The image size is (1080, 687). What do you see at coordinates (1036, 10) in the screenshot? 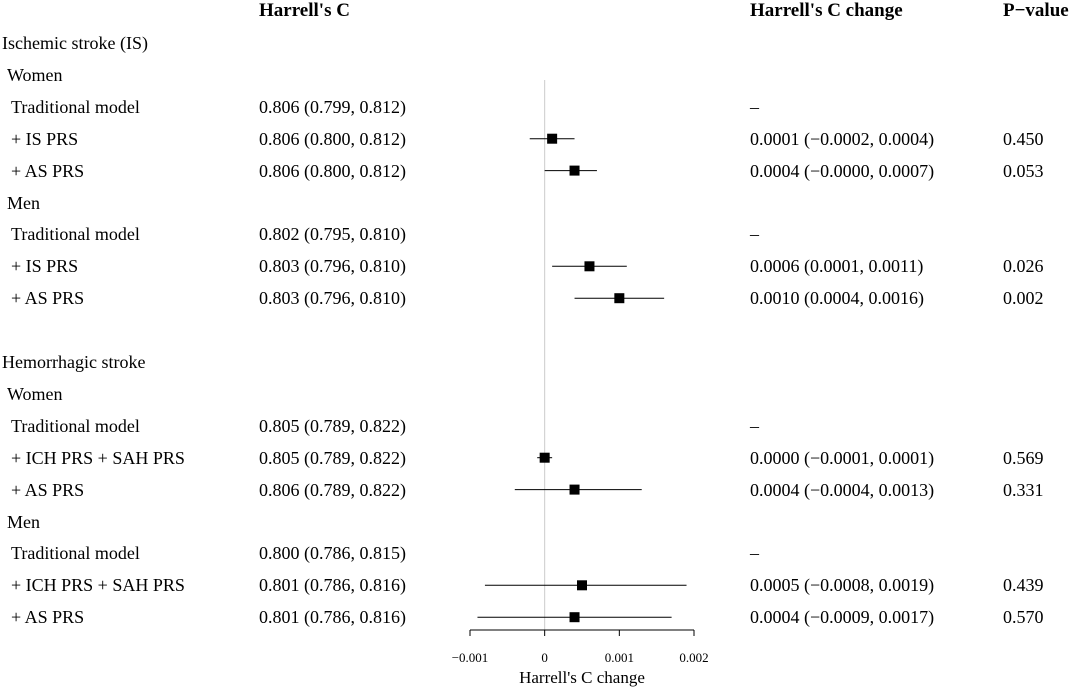
I see `header-p-value: P−value` at bounding box center [1036, 10].